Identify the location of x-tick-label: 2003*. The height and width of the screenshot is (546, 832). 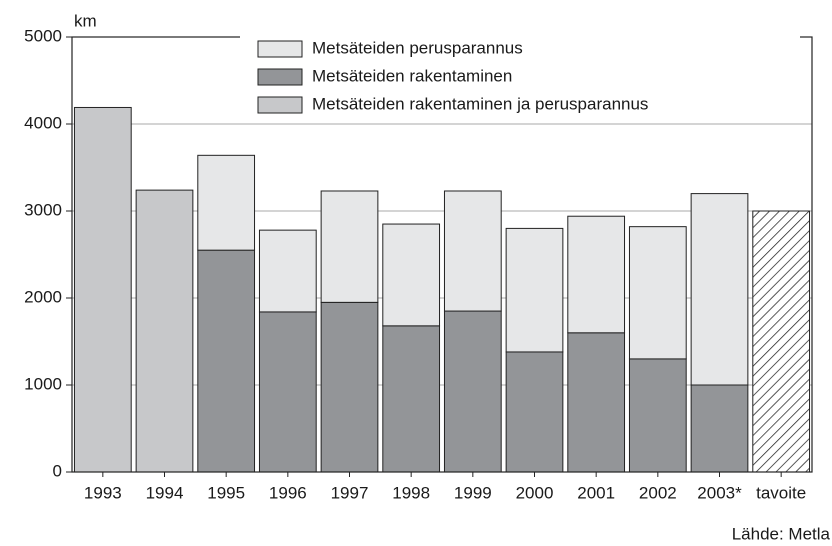
(719, 492).